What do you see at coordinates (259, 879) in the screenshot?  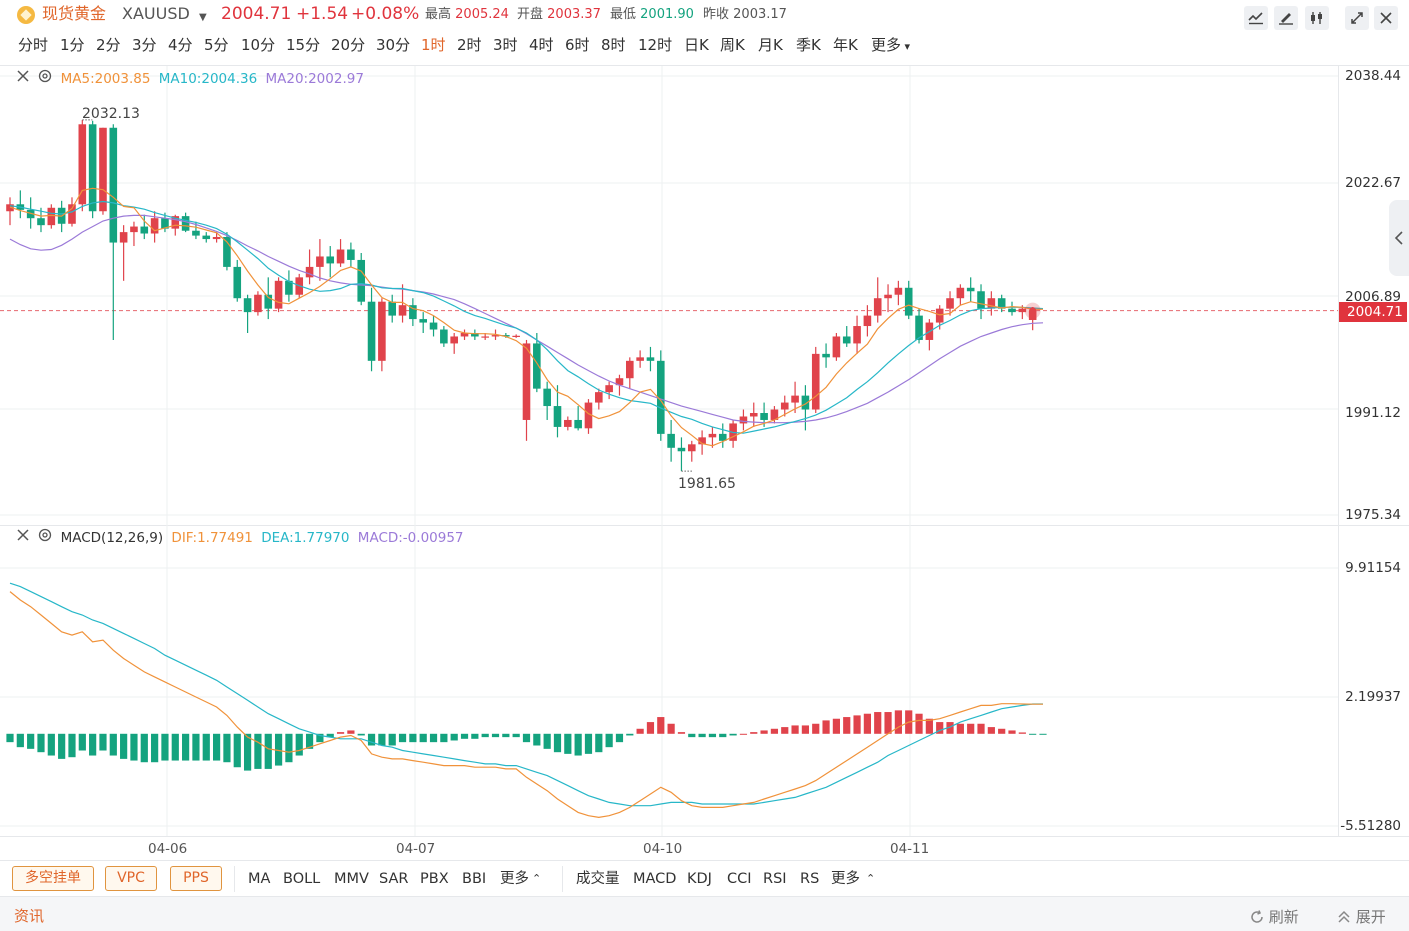 I see `main-indicator-0: MA` at bounding box center [259, 879].